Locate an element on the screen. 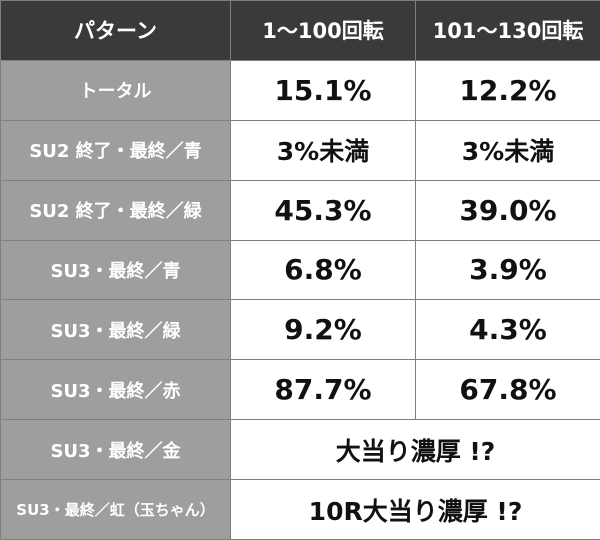 Image resolution: width=600 pixels, height=540 pixels. header-spins-1-100: 1〜100回転 is located at coordinates (323, 30).